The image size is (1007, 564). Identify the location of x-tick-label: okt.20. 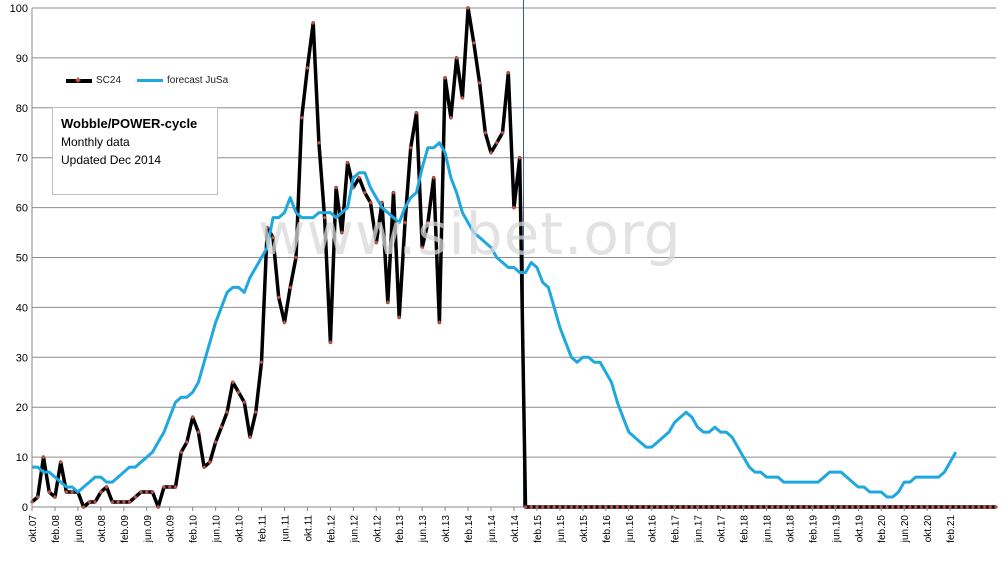
(928, 529).